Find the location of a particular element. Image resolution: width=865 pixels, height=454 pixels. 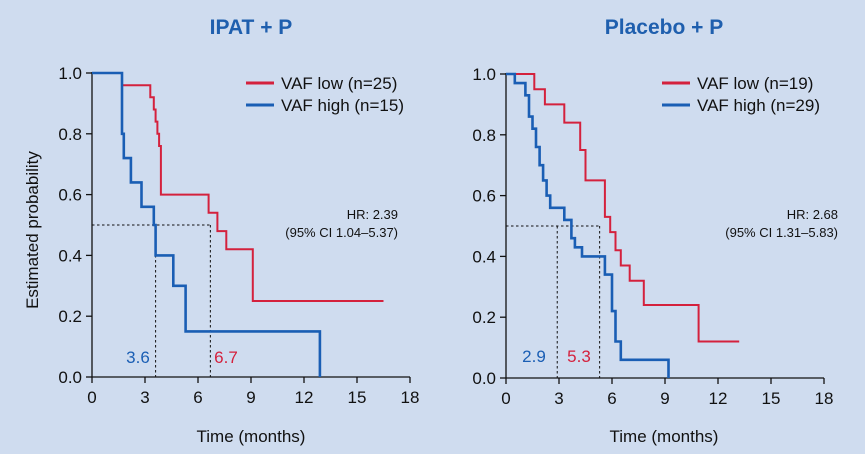

hazard-ratio: HR: 2.68 is located at coordinates (812, 214).